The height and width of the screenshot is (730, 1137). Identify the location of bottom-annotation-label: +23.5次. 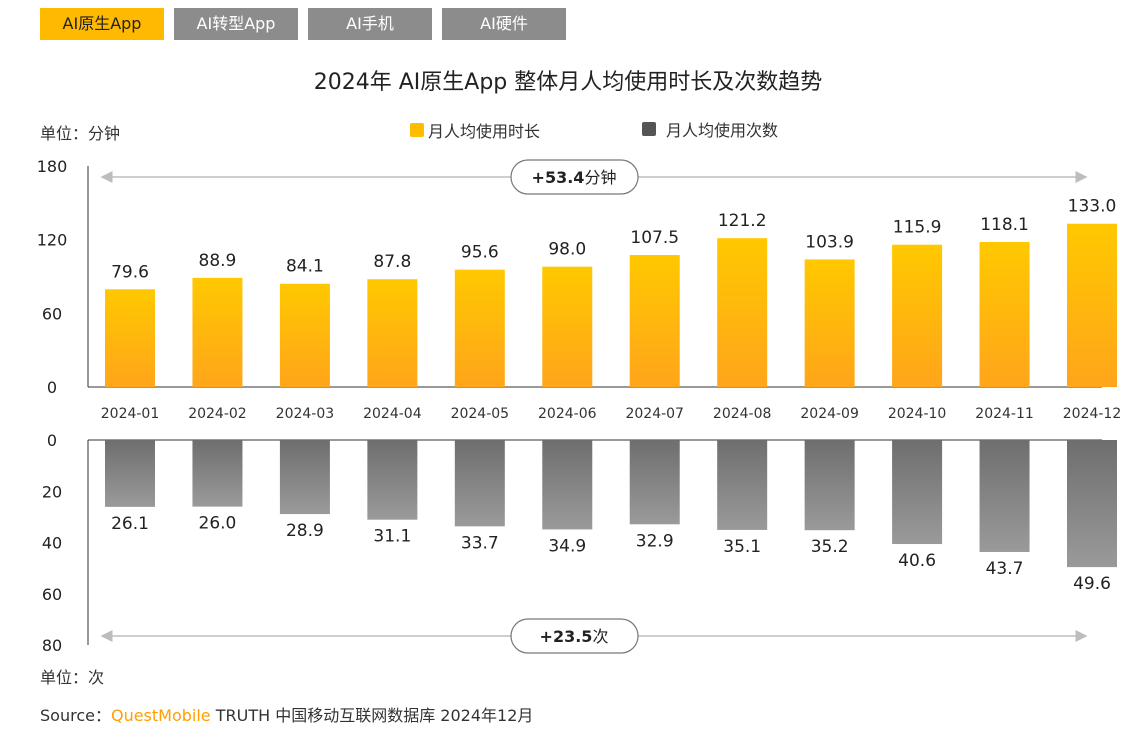
(574, 636).